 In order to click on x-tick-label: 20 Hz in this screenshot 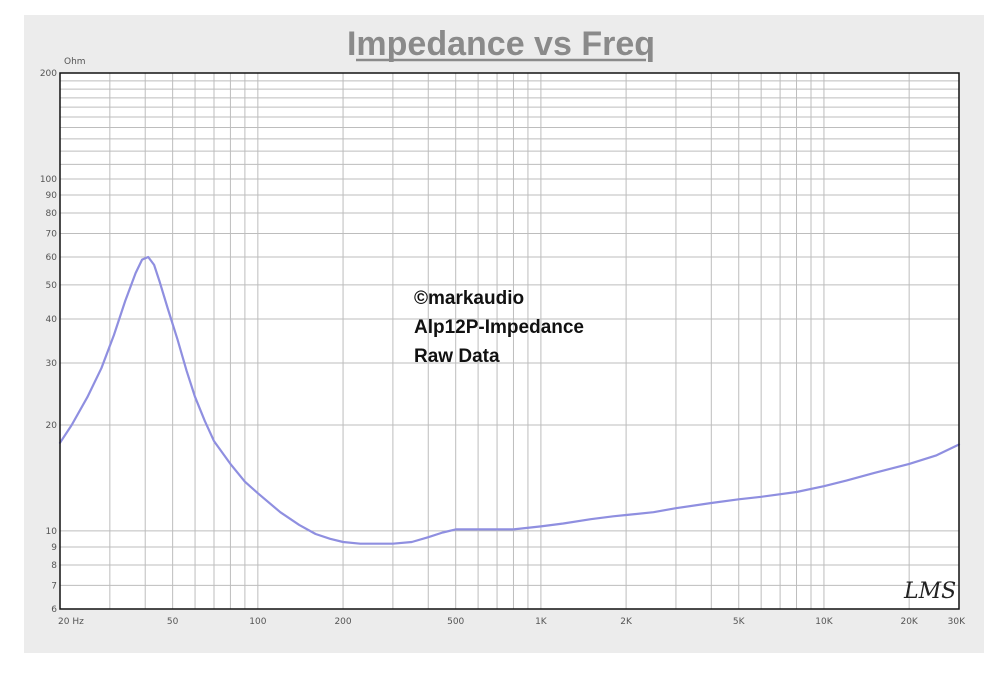, I will do `click(71, 622)`.